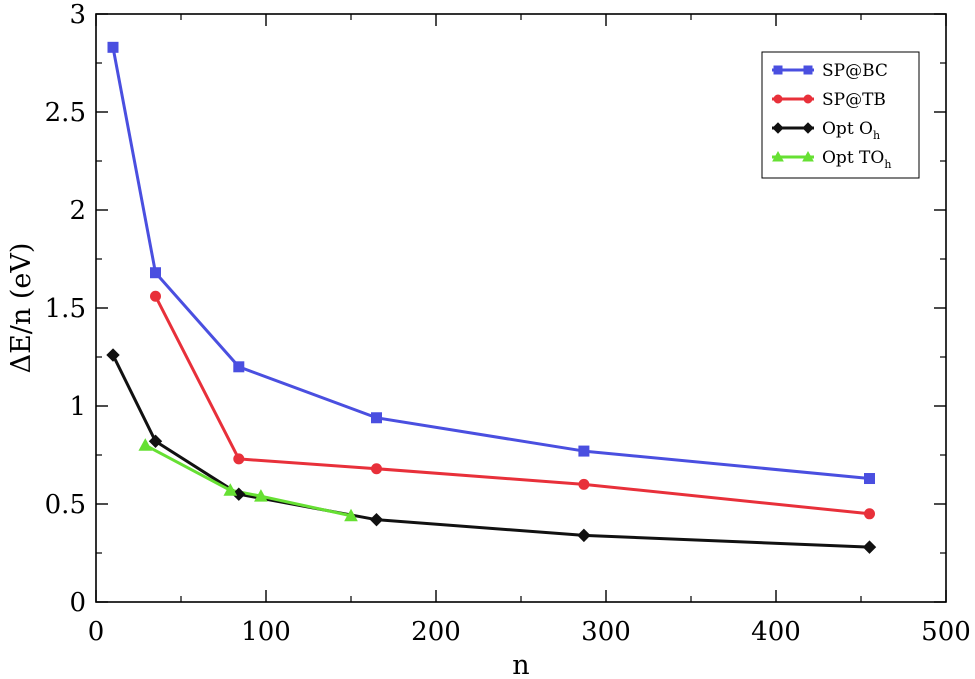 The width and height of the screenshot is (975, 679). I want to click on legend-label: SP@TB, so click(854, 100).